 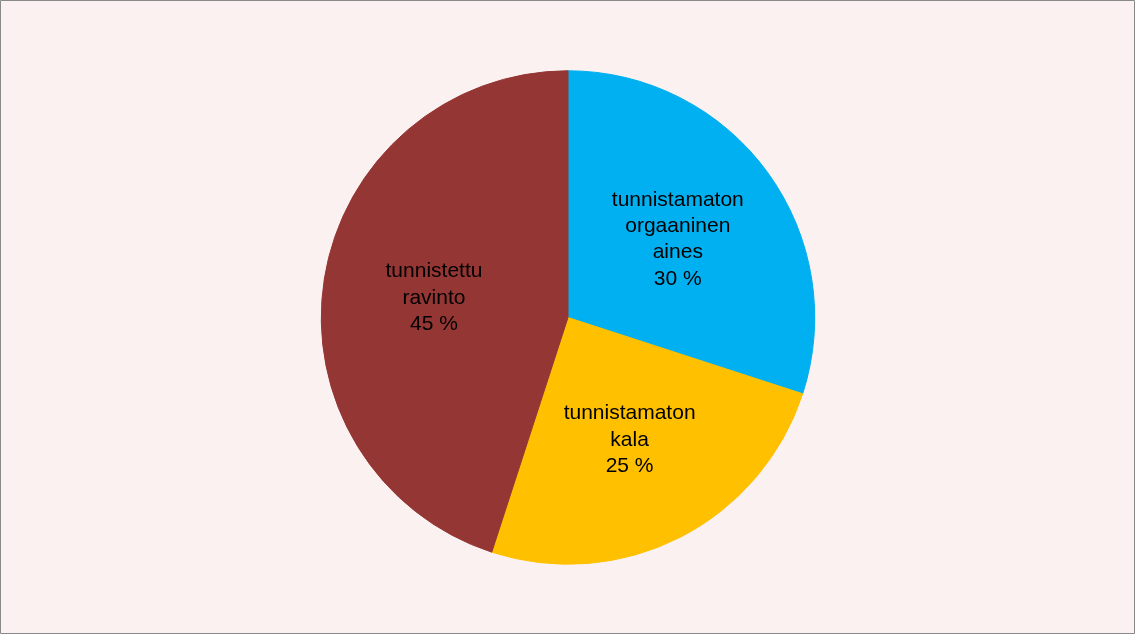 What do you see at coordinates (677, 277) in the screenshot?
I see `data-label: 30 %` at bounding box center [677, 277].